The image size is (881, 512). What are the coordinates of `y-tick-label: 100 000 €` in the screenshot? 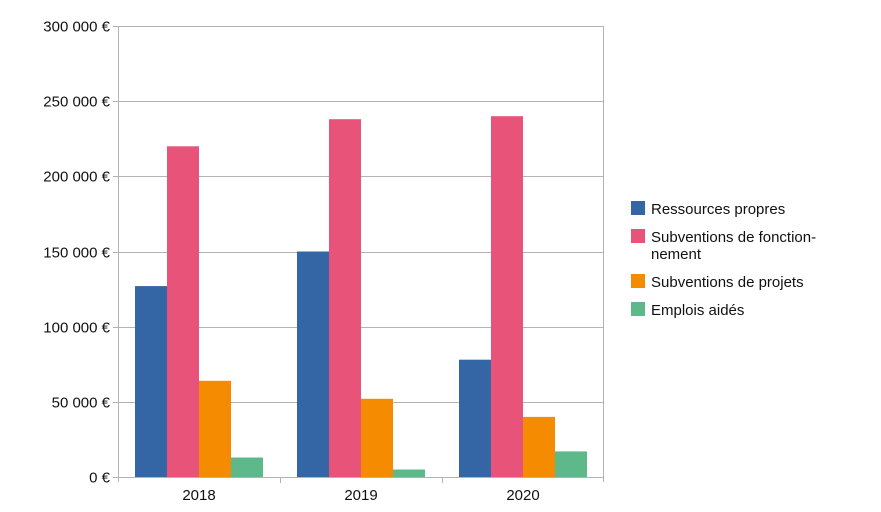 It's located at (76, 328).